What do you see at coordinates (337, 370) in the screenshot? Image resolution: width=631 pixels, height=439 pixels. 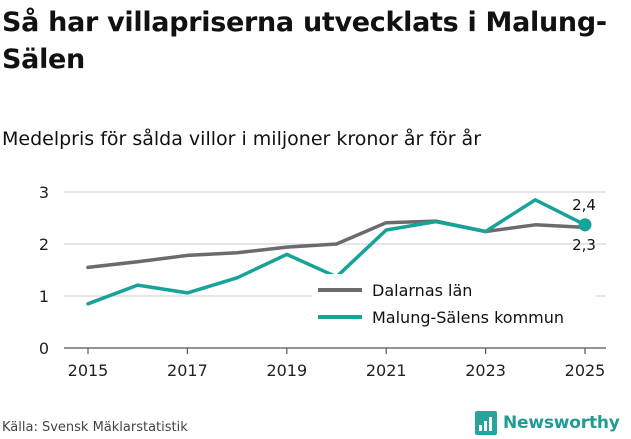 I see `x-tick-labels: 2015 2017 2019 2021 2023 2025` at bounding box center [337, 370].